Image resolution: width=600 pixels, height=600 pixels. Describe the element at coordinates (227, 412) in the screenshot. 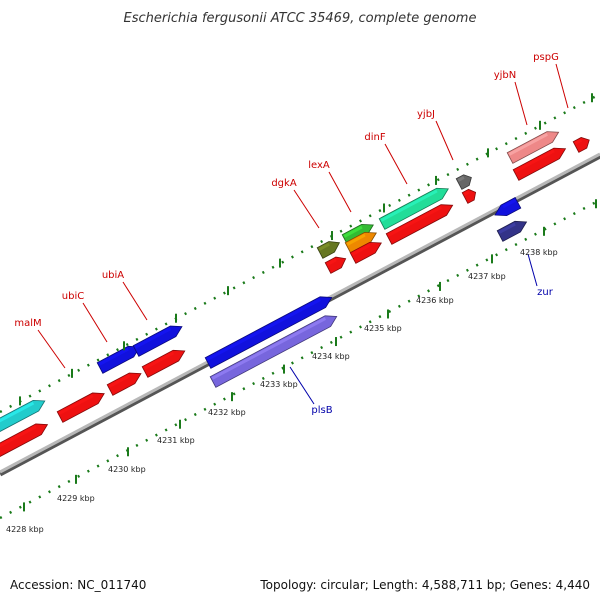

I see `kbp-label: 4232 kbp` at that location.